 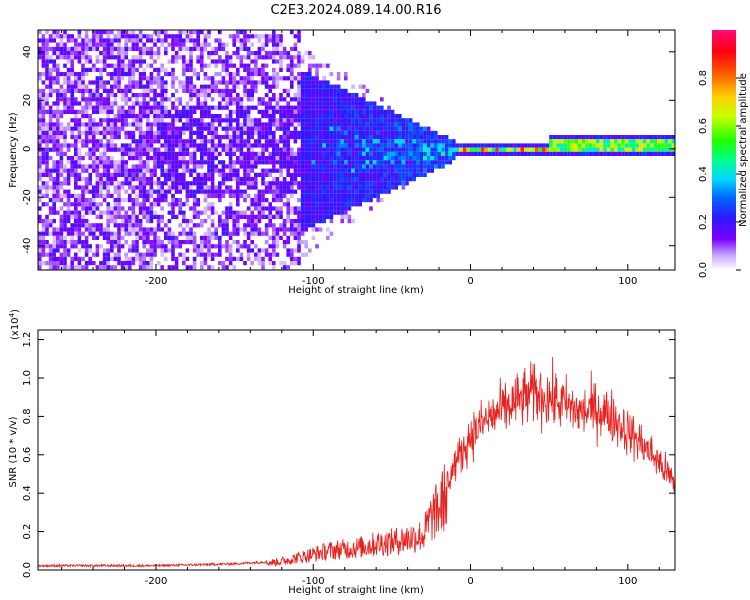 What do you see at coordinates (627, 581) in the screenshot?
I see `x-tick-label: 100` at bounding box center [627, 581].